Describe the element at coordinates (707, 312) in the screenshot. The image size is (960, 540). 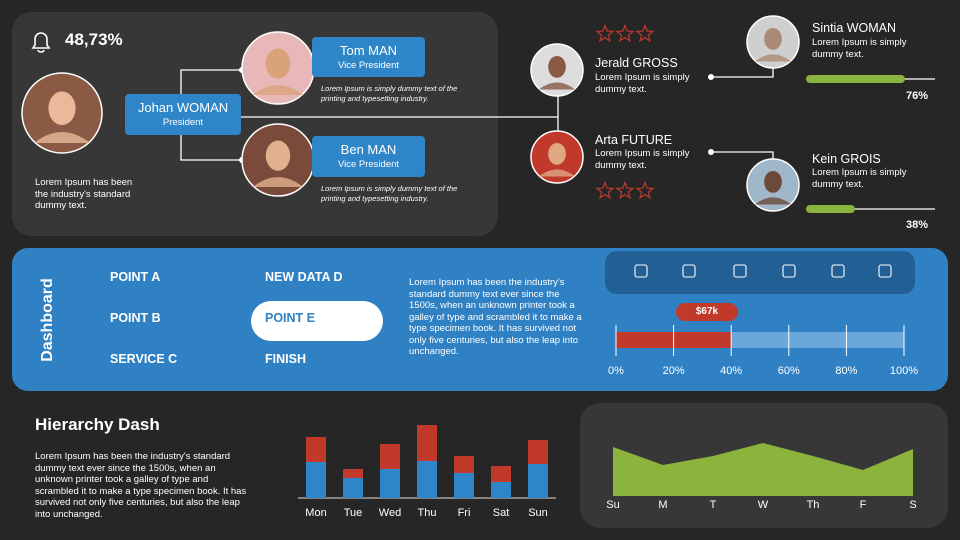
I see `progress-badge: $67k` at that location.